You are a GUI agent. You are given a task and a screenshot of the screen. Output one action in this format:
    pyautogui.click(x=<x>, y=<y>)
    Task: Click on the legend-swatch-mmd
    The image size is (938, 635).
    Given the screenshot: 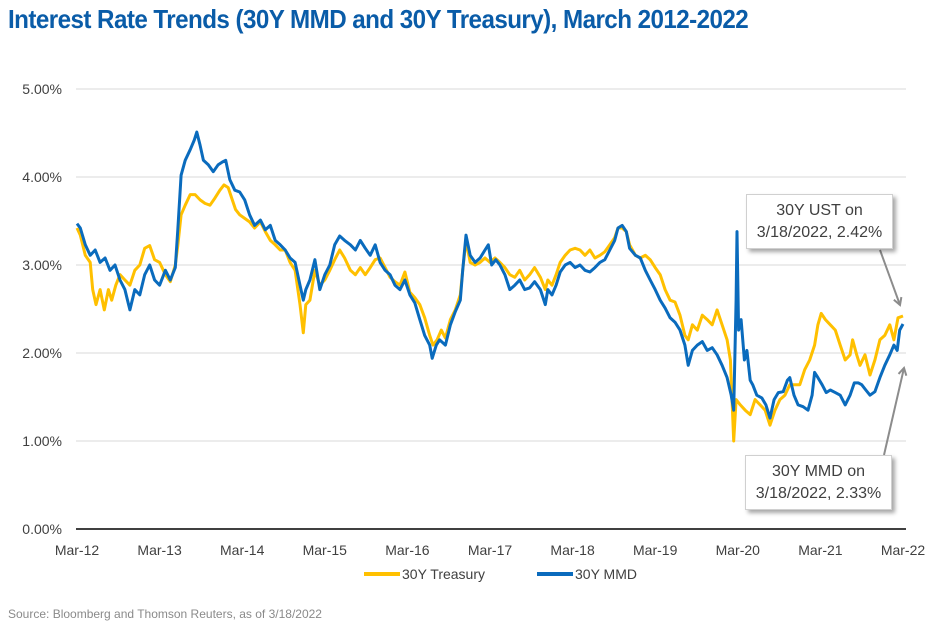 What is the action you would take?
    pyautogui.click(x=555, y=574)
    